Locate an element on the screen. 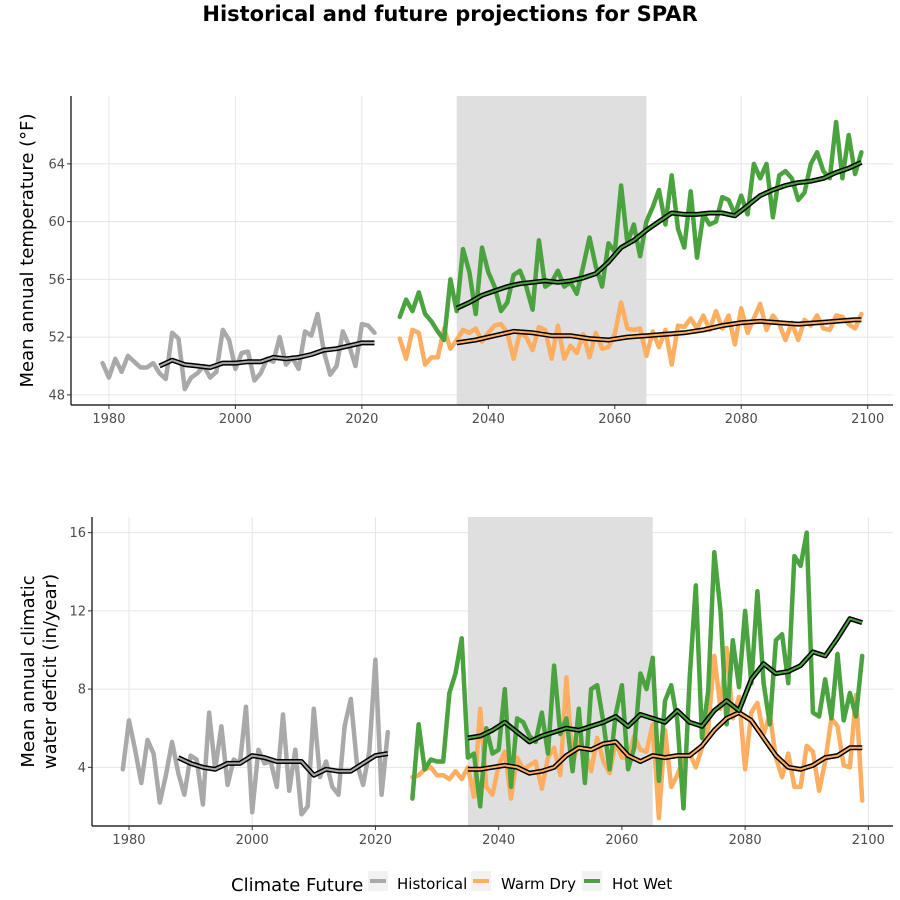 This screenshot has height=900, width=900. y-axis-label: Mean annual temperature (°F) is located at coordinates (27, 250).